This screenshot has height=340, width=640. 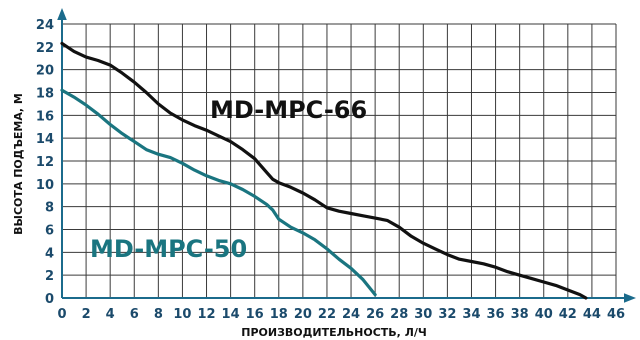 I want to click on x-tick-label: 0, so click(x=61, y=314).